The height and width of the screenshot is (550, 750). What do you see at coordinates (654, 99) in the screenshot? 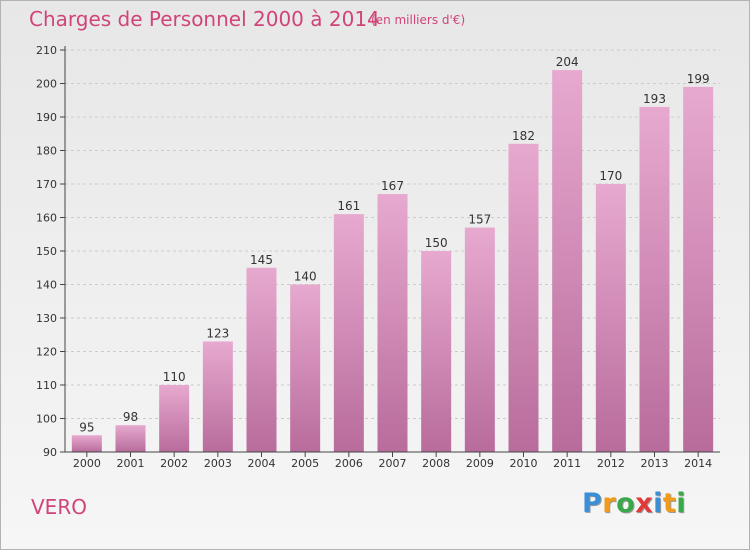
I see `bar-value-label: 193` at bounding box center [654, 99].